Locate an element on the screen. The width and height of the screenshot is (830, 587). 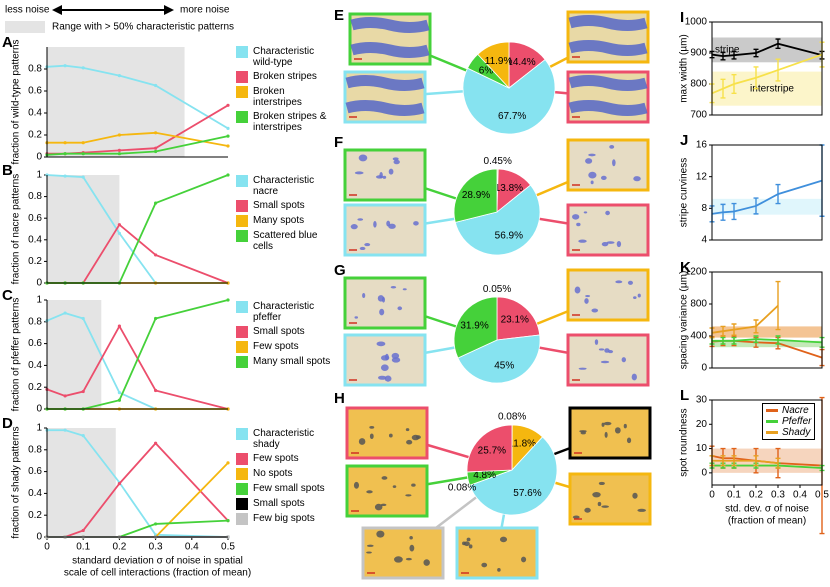
legend-label: Small spots is located at coordinates (279, 205).